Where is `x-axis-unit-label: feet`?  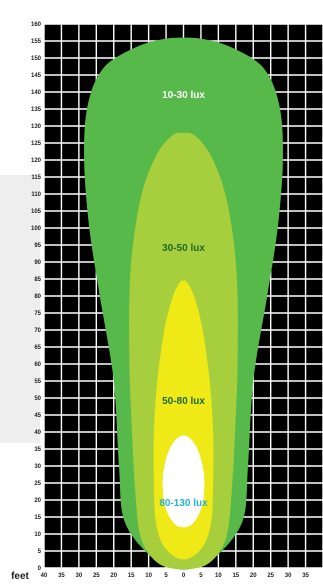
x-axis-unit-label: feet is located at coordinates (20, 576).